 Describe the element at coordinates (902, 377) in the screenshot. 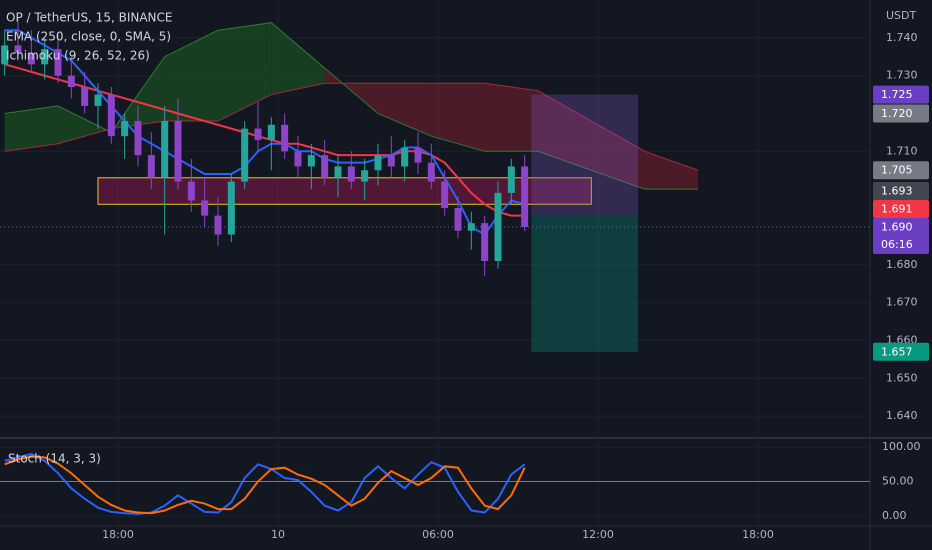

I see `y-tick-label: 1.650` at that location.